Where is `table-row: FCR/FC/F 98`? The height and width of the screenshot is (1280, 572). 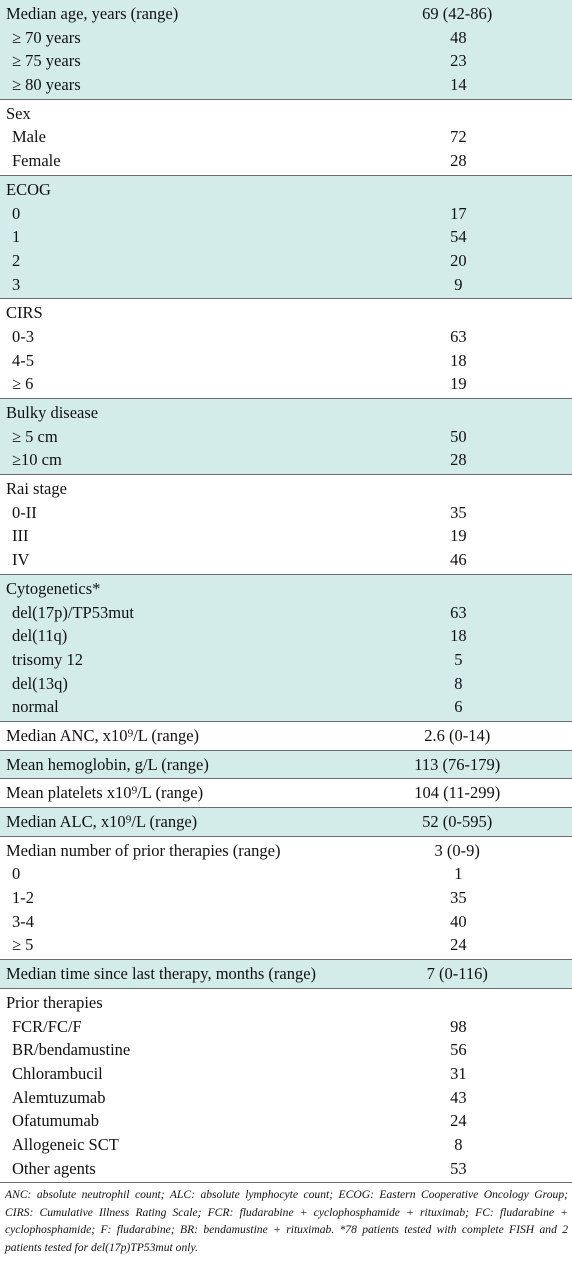 table-row: FCR/FC/F 98 is located at coordinates (286, 1027).